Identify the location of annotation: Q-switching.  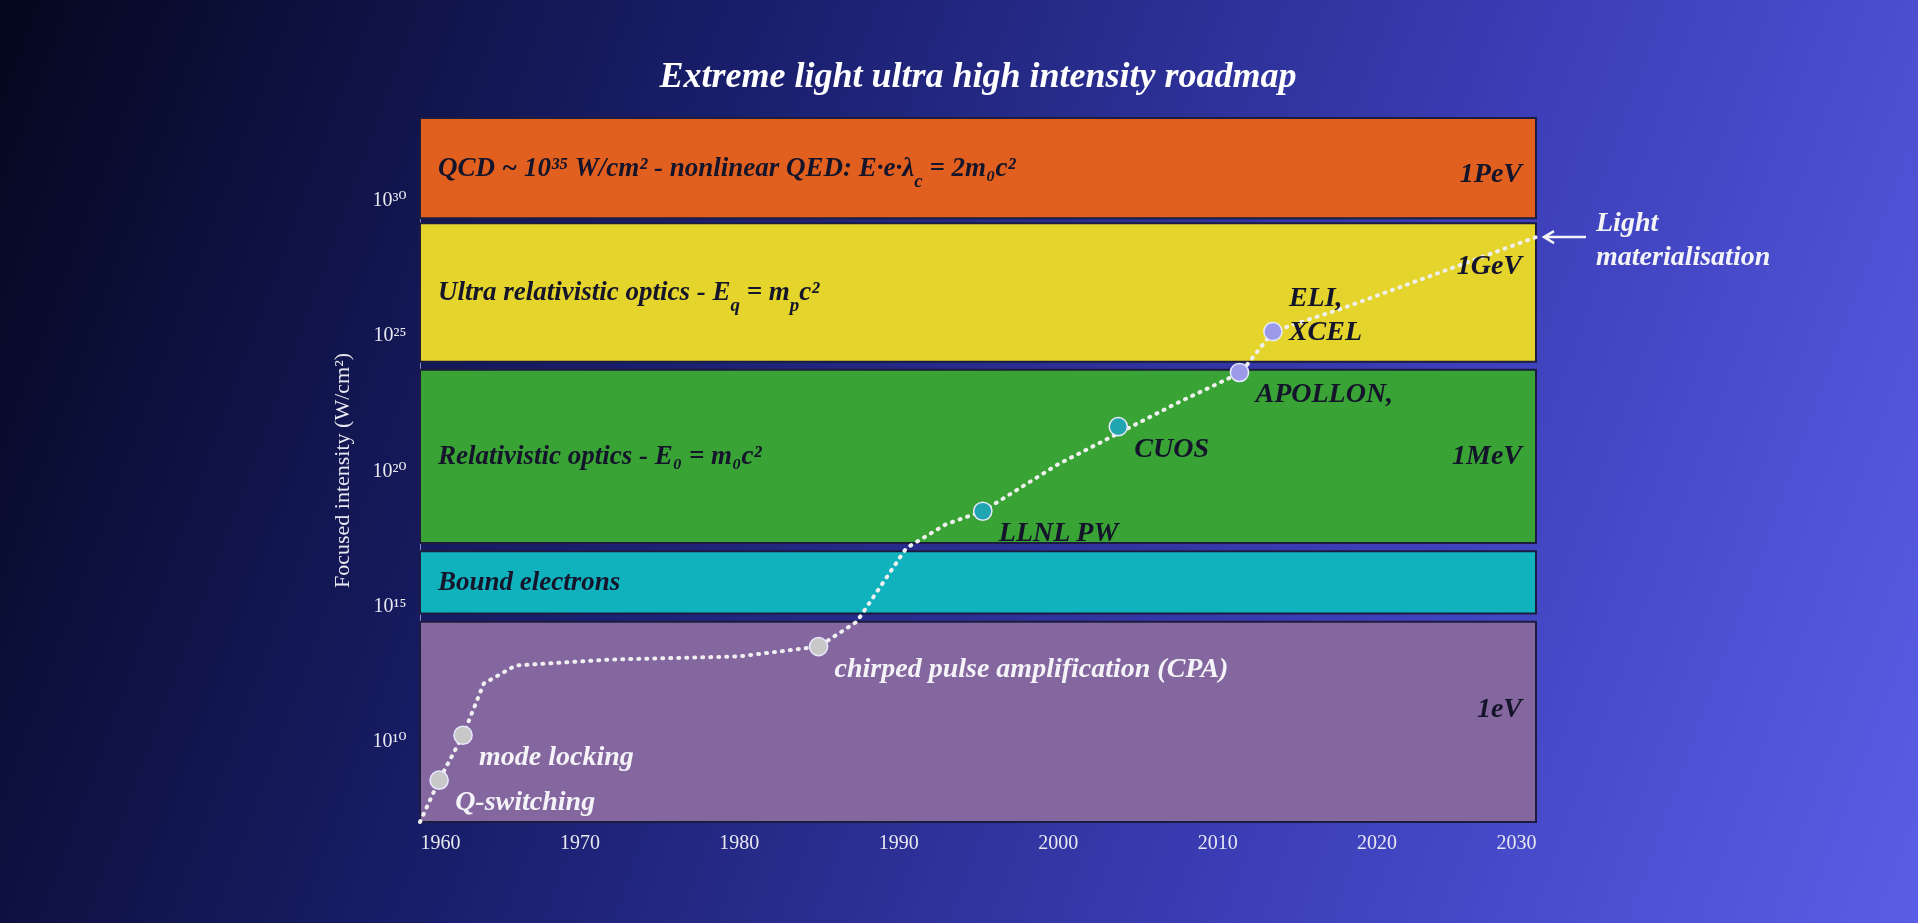
(525, 801).